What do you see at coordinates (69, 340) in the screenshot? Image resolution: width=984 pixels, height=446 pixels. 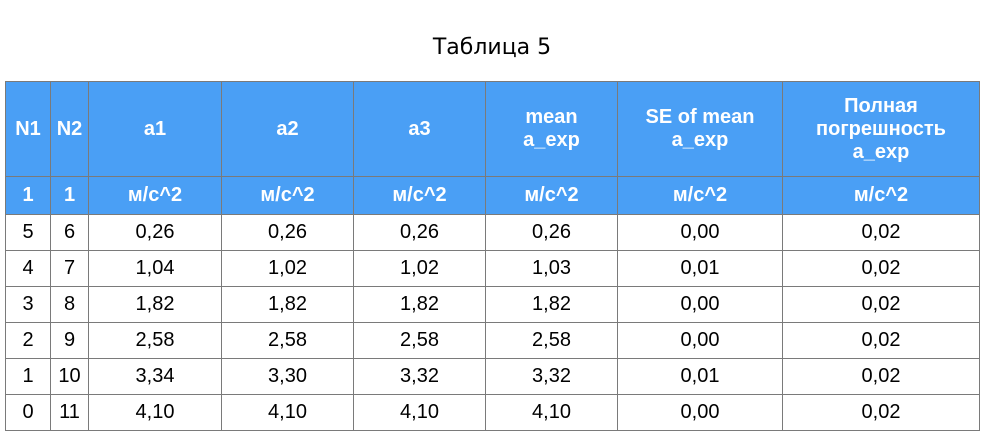 I see `table-cell: 9` at bounding box center [69, 340].